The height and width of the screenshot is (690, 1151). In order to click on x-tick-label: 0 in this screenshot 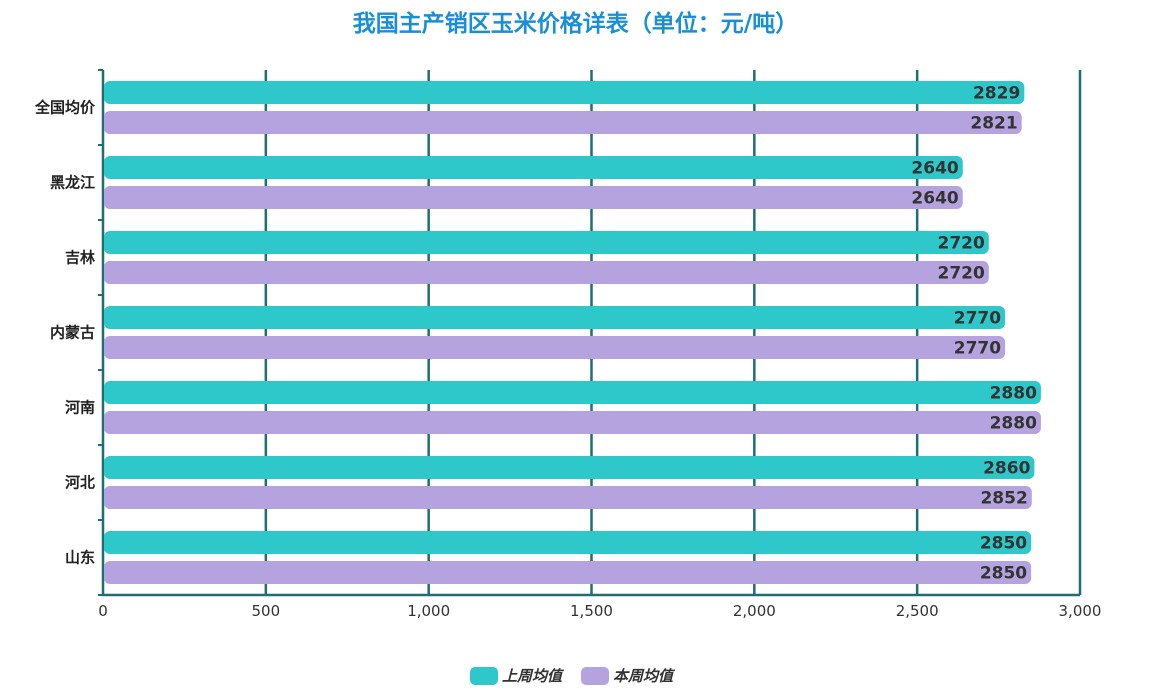, I will do `click(103, 611)`.